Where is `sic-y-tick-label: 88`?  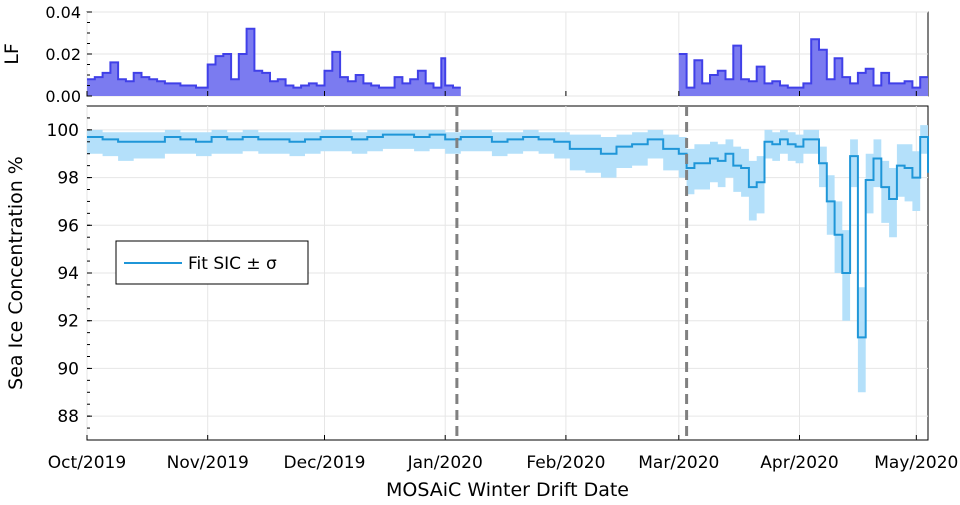
sic-y-tick-label: 88 is located at coordinates (68, 417).